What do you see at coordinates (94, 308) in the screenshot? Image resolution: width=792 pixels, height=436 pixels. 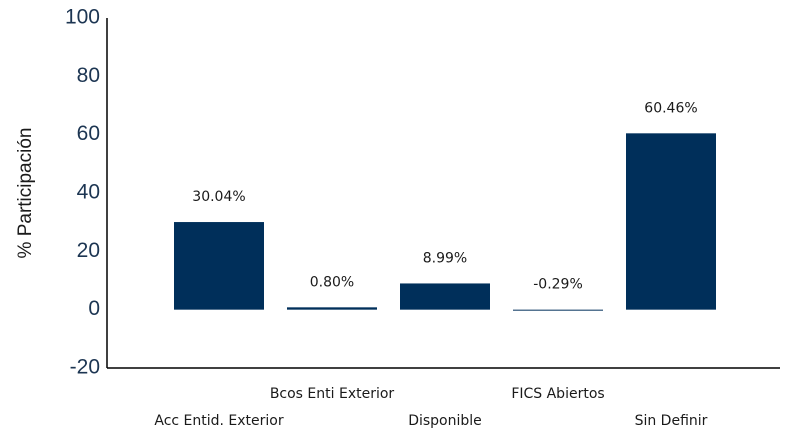 I see `y-tick-label: 0` at bounding box center [94, 308].